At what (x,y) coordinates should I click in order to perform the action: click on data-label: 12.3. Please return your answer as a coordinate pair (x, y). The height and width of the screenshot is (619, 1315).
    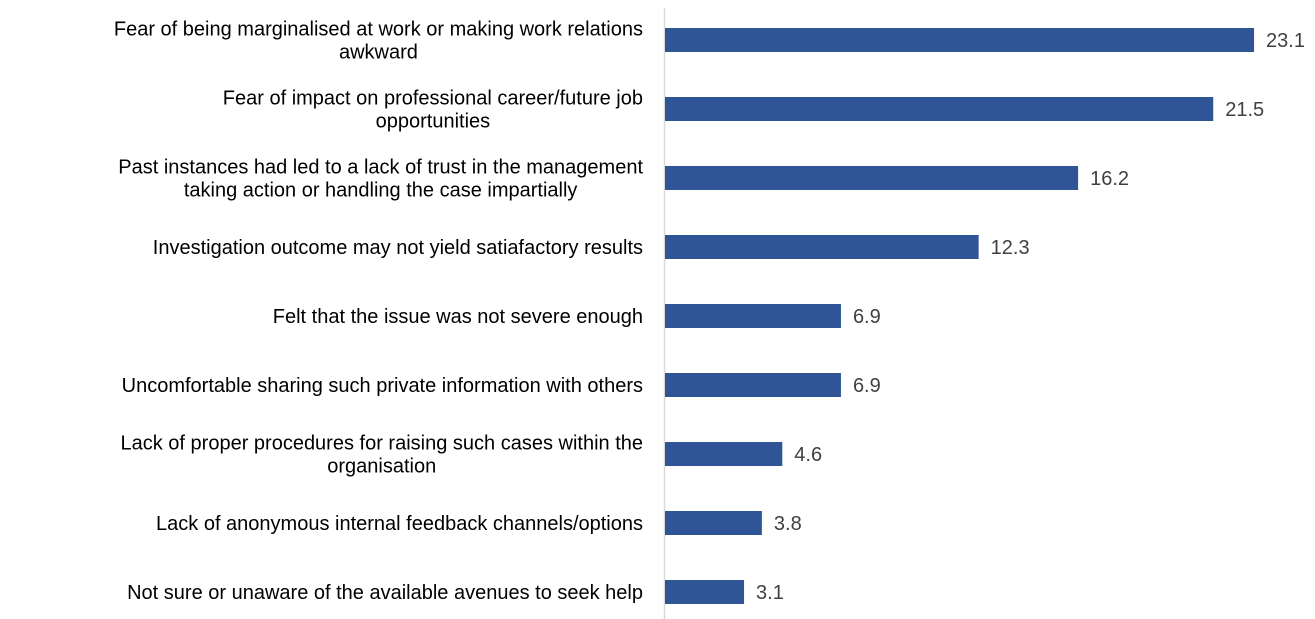
    Looking at the image, I should click on (1010, 248).